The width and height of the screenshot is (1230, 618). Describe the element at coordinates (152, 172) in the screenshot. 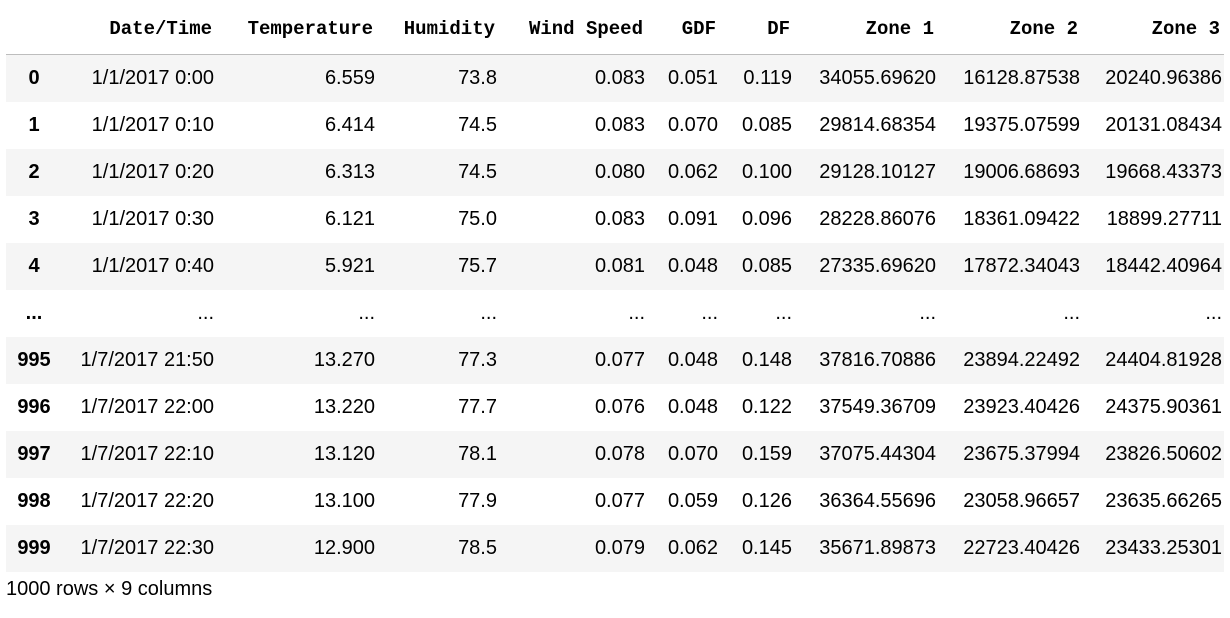

I see `table-cell: 1/1/2017 0:20` at that location.